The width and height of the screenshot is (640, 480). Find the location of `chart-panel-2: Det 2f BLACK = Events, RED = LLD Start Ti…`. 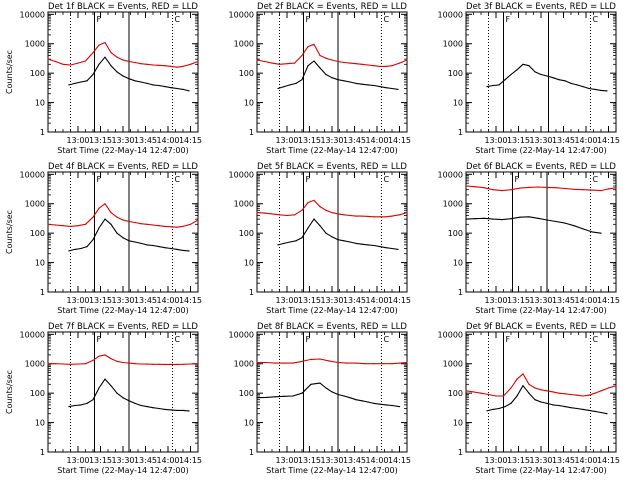

chart-panel-2: Det 2f BLACK = Events, RED = LLD Start Ti… is located at coordinates (320, 78).